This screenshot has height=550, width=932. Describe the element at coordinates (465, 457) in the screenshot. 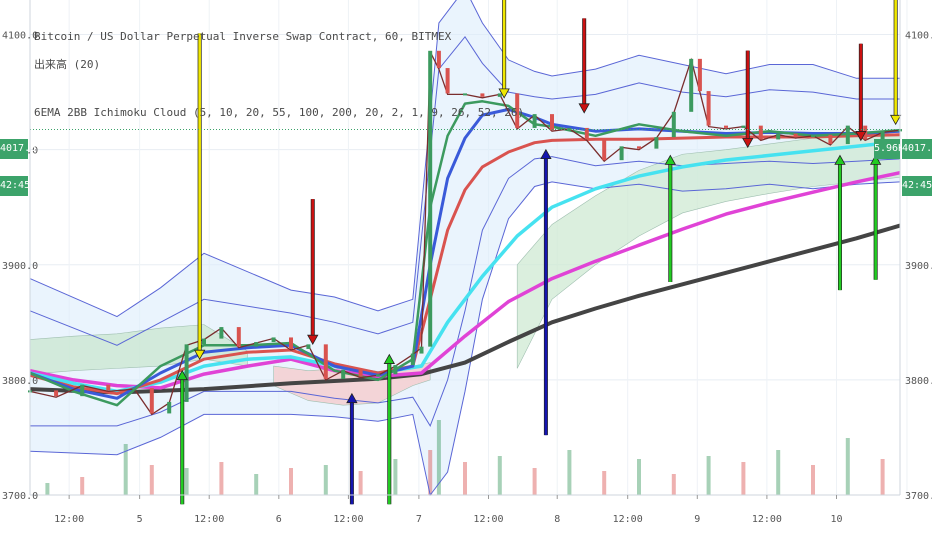

I see `volume-bars` at that location.